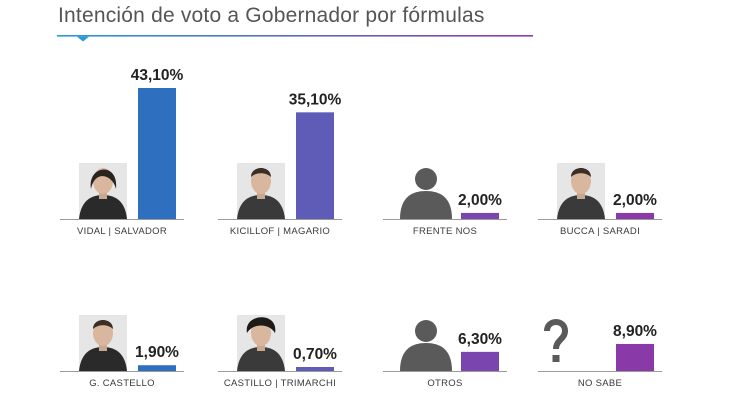 This screenshot has height=412, width=730. I want to click on category-label: KICILLOF | MAGARIO, so click(280, 231).